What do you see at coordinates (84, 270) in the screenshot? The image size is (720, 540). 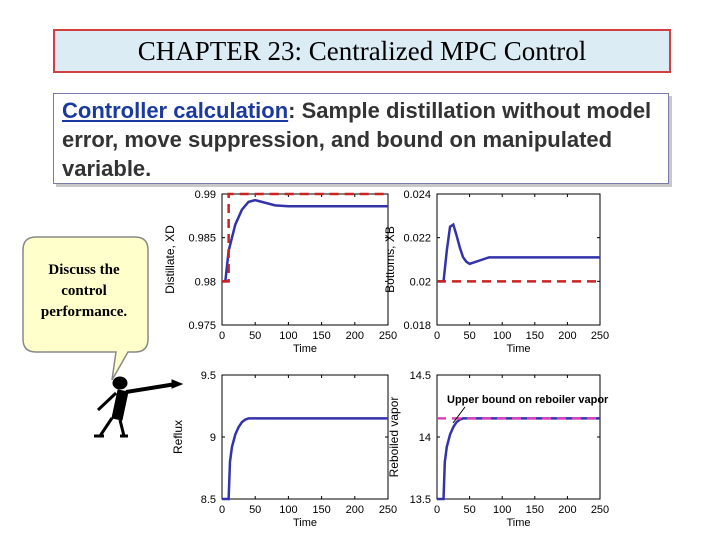 I see `callout-line-1: Discuss the` at bounding box center [84, 270].